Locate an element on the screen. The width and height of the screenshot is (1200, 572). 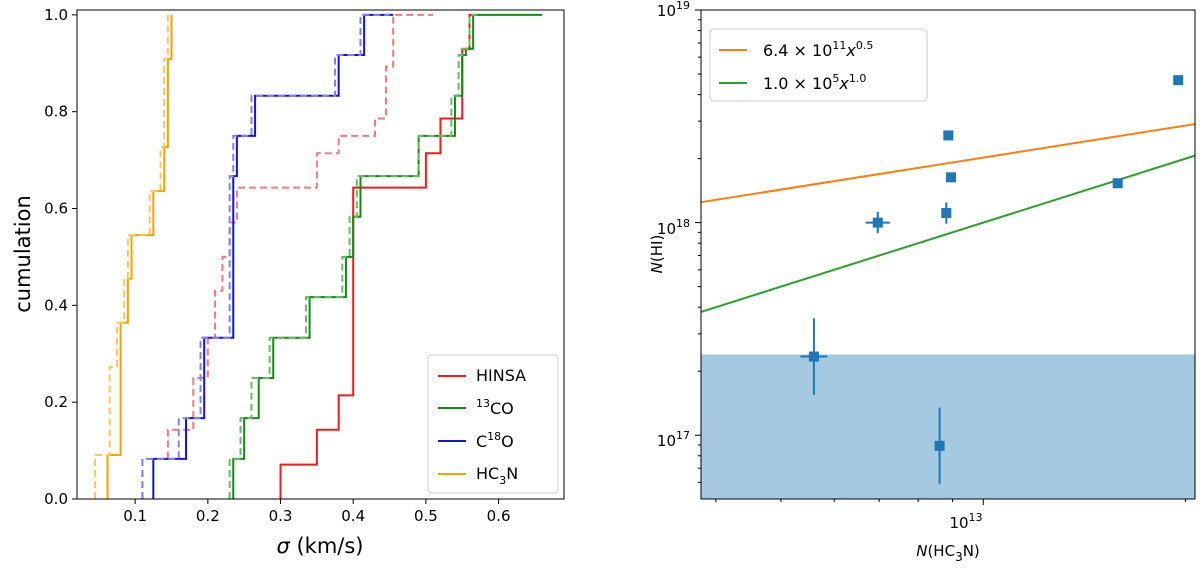
legend-label-c18o: C18O is located at coordinates (495, 440).